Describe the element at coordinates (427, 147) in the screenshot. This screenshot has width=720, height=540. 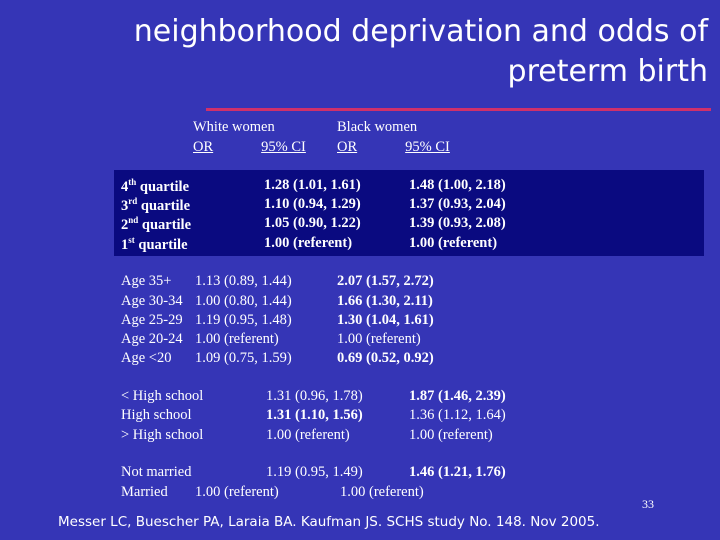
I see `header-black-ci: 95% CI` at that location.